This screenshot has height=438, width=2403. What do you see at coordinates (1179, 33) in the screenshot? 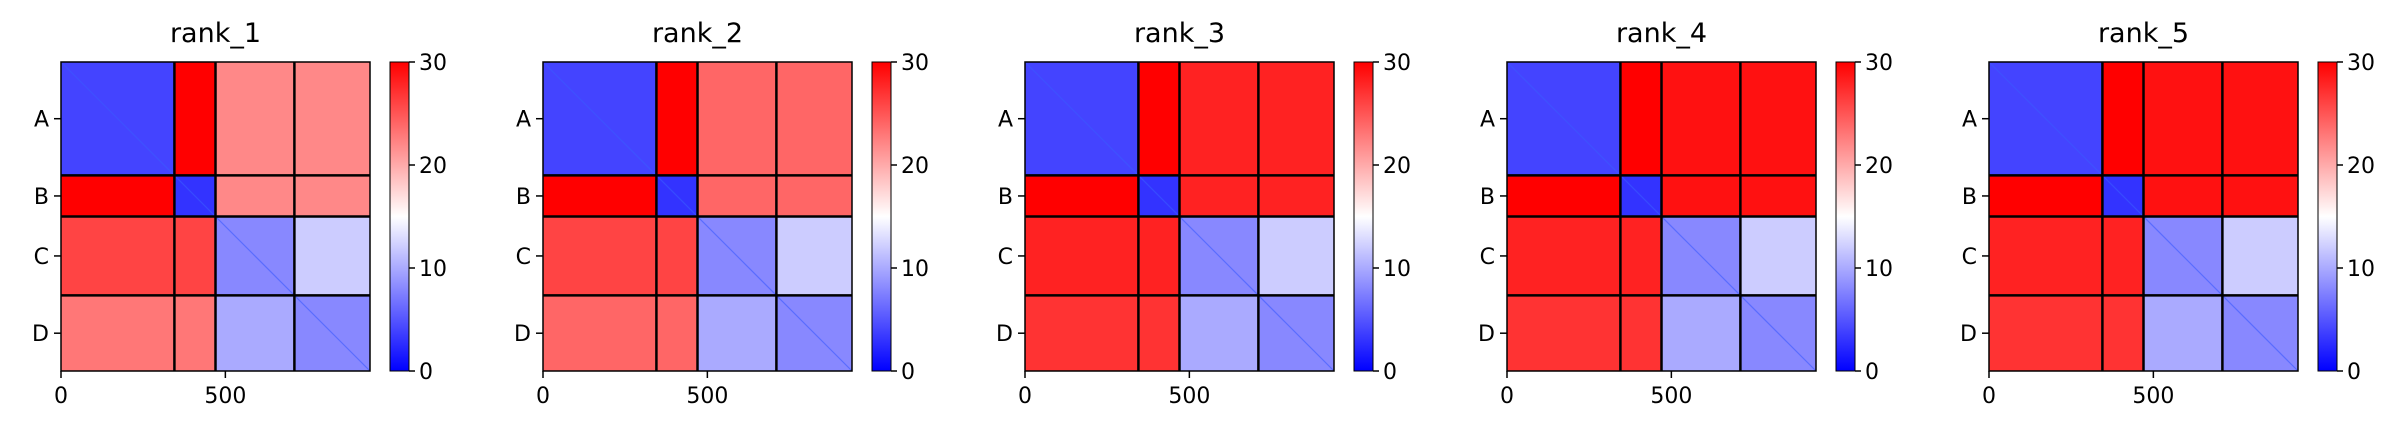
I see `chart-title: rank_3` at bounding box center [1179, 33].